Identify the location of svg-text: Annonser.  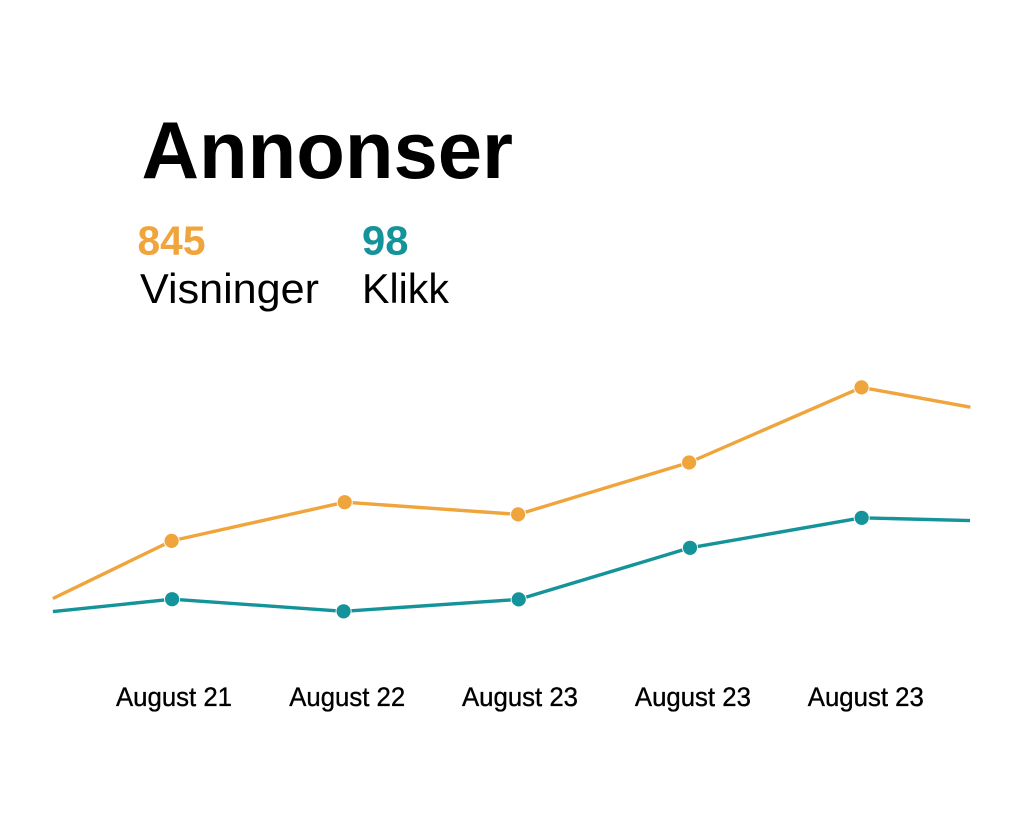
(328, 151).